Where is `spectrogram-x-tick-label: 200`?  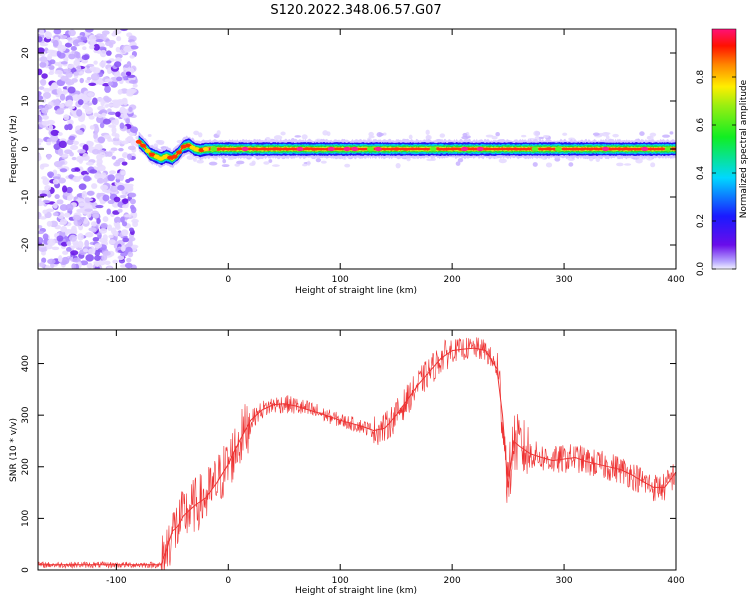 spectrogram-x-tick-label: 200 is located at coordinates (452, 280).